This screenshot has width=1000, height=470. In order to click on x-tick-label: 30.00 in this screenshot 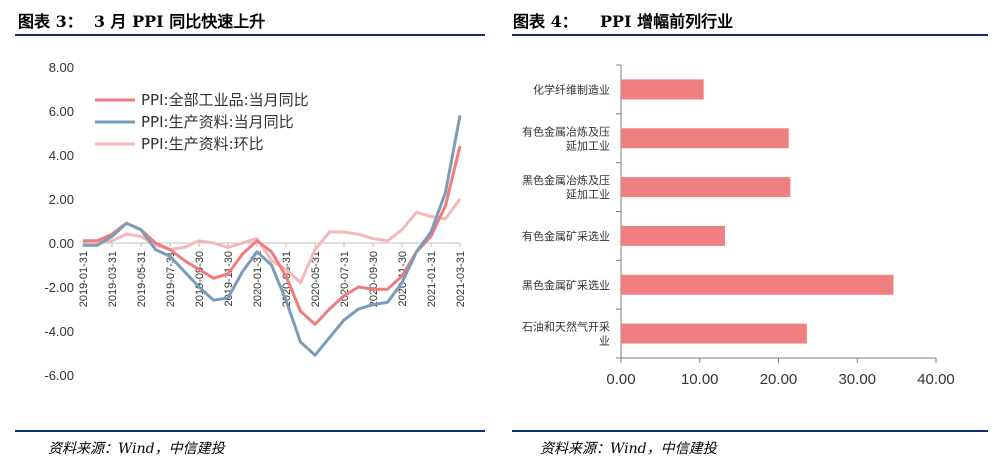, I will do `click(857, 379)`.